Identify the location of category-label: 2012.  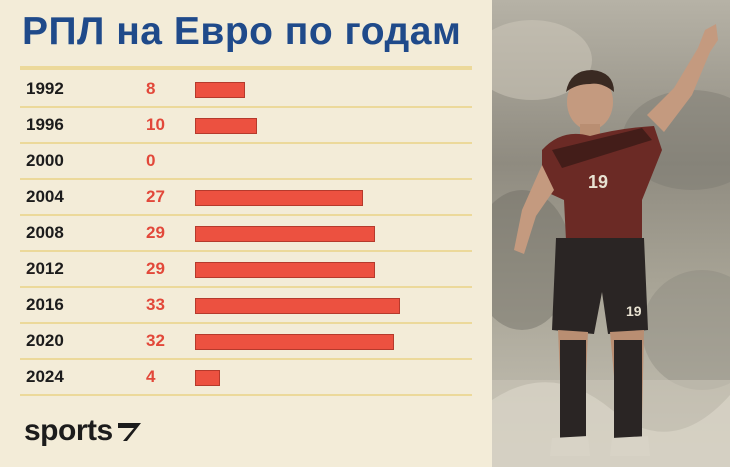
(45, 268).